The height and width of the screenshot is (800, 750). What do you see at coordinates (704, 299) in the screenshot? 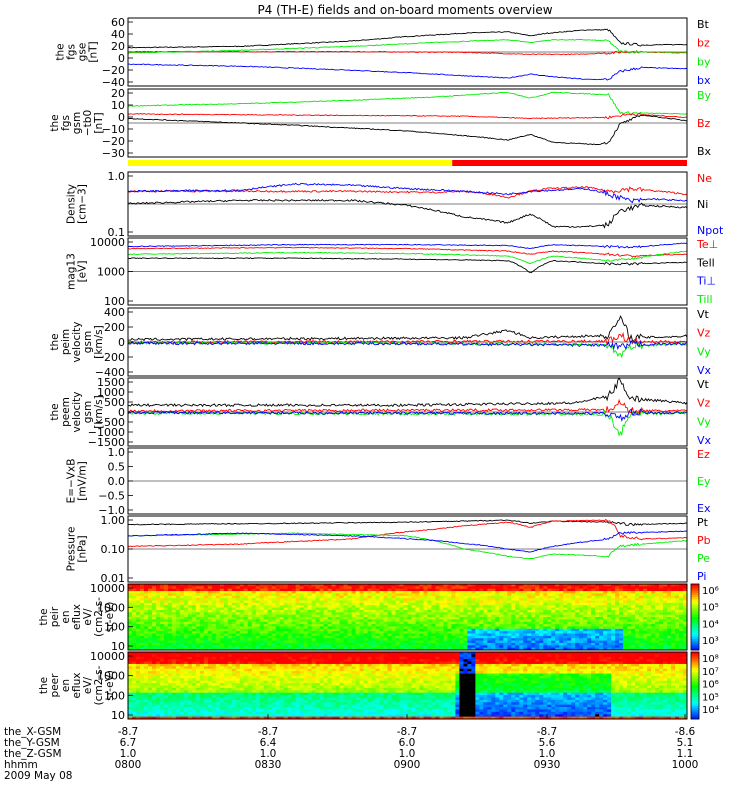
I see `legend-label: Till` at bounding box center [704, 299].